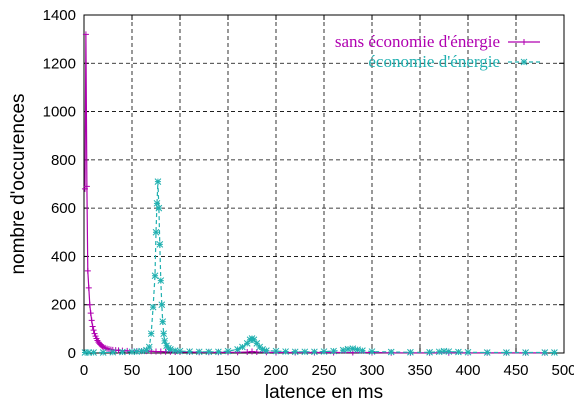 This screenshot has height=403, width=574. Describe the element at coordinates (324, 392) in the screenshot. I see `x-axis-title: latence en ms` at that location.